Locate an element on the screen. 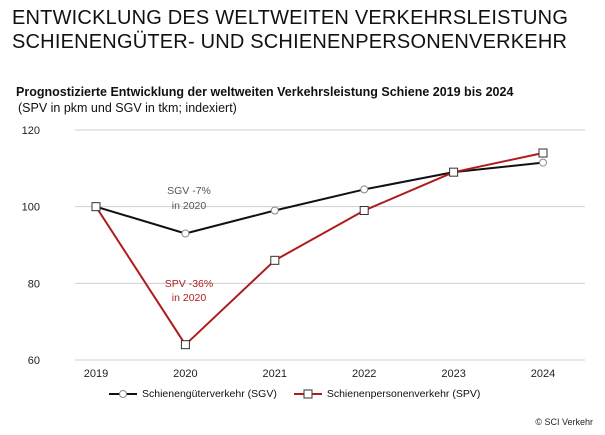  data-point-spv-2021 is located at coordinates (275, 260).